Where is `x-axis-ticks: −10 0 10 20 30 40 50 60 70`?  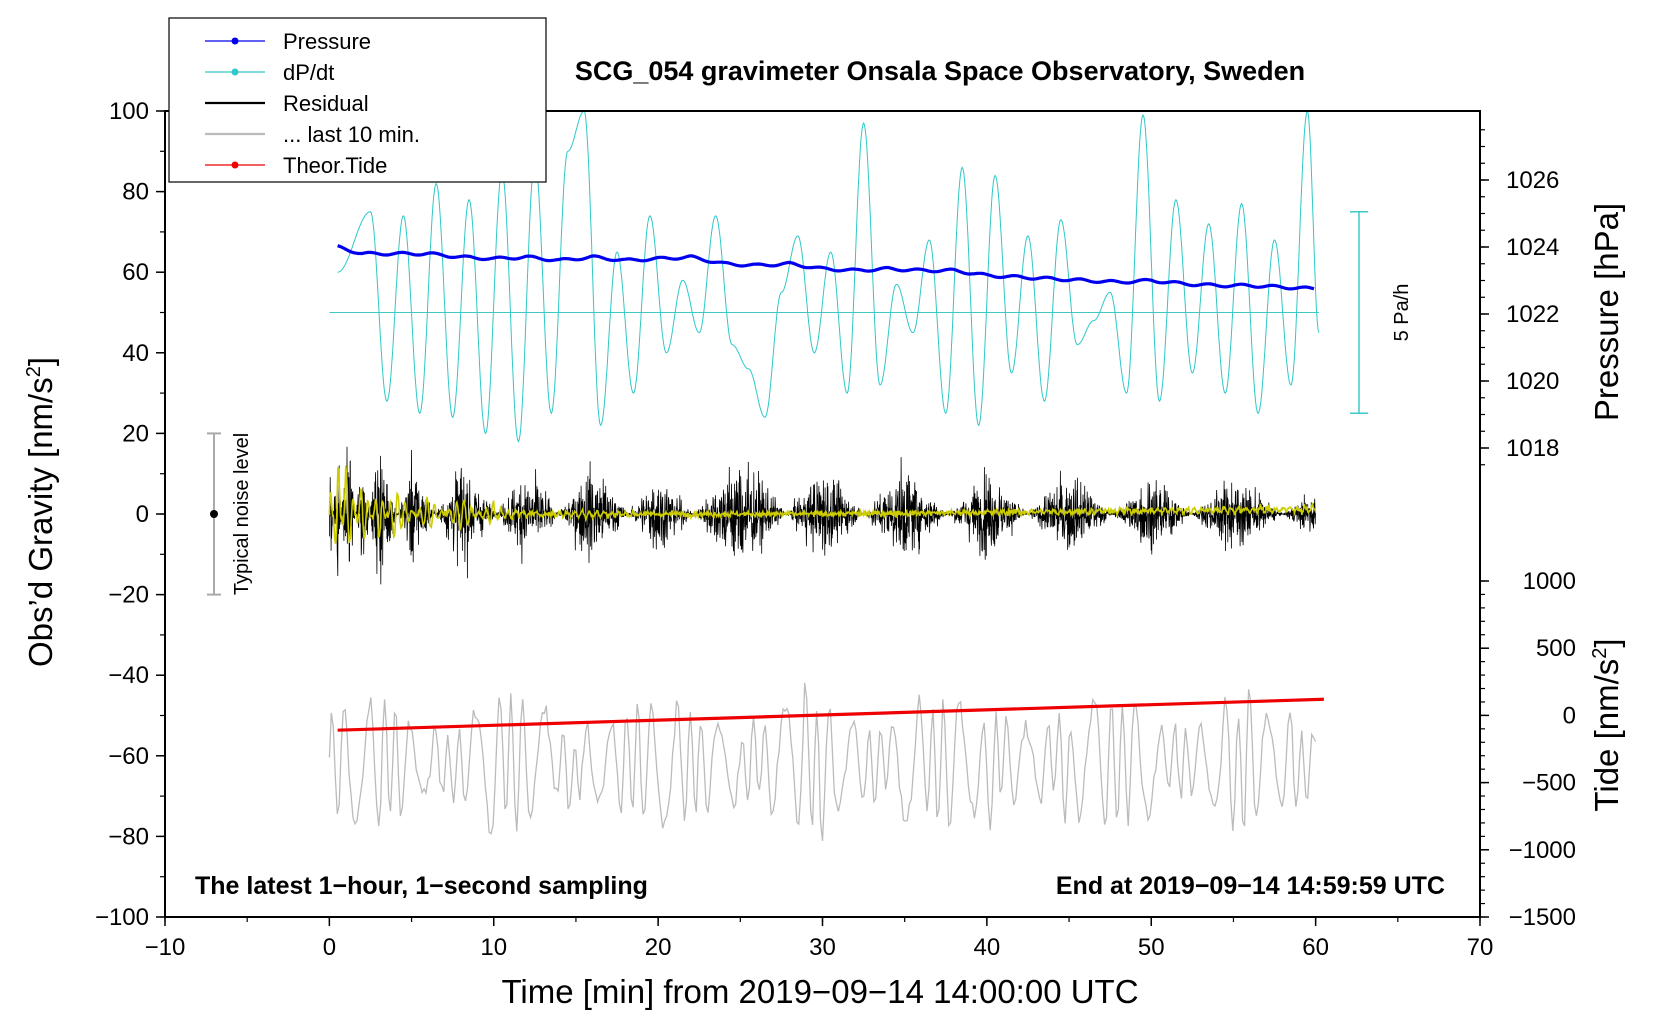
x-axis-ticks: −10 0 10 20 30 40 50 60 70 is located at coordinates (819, 939).